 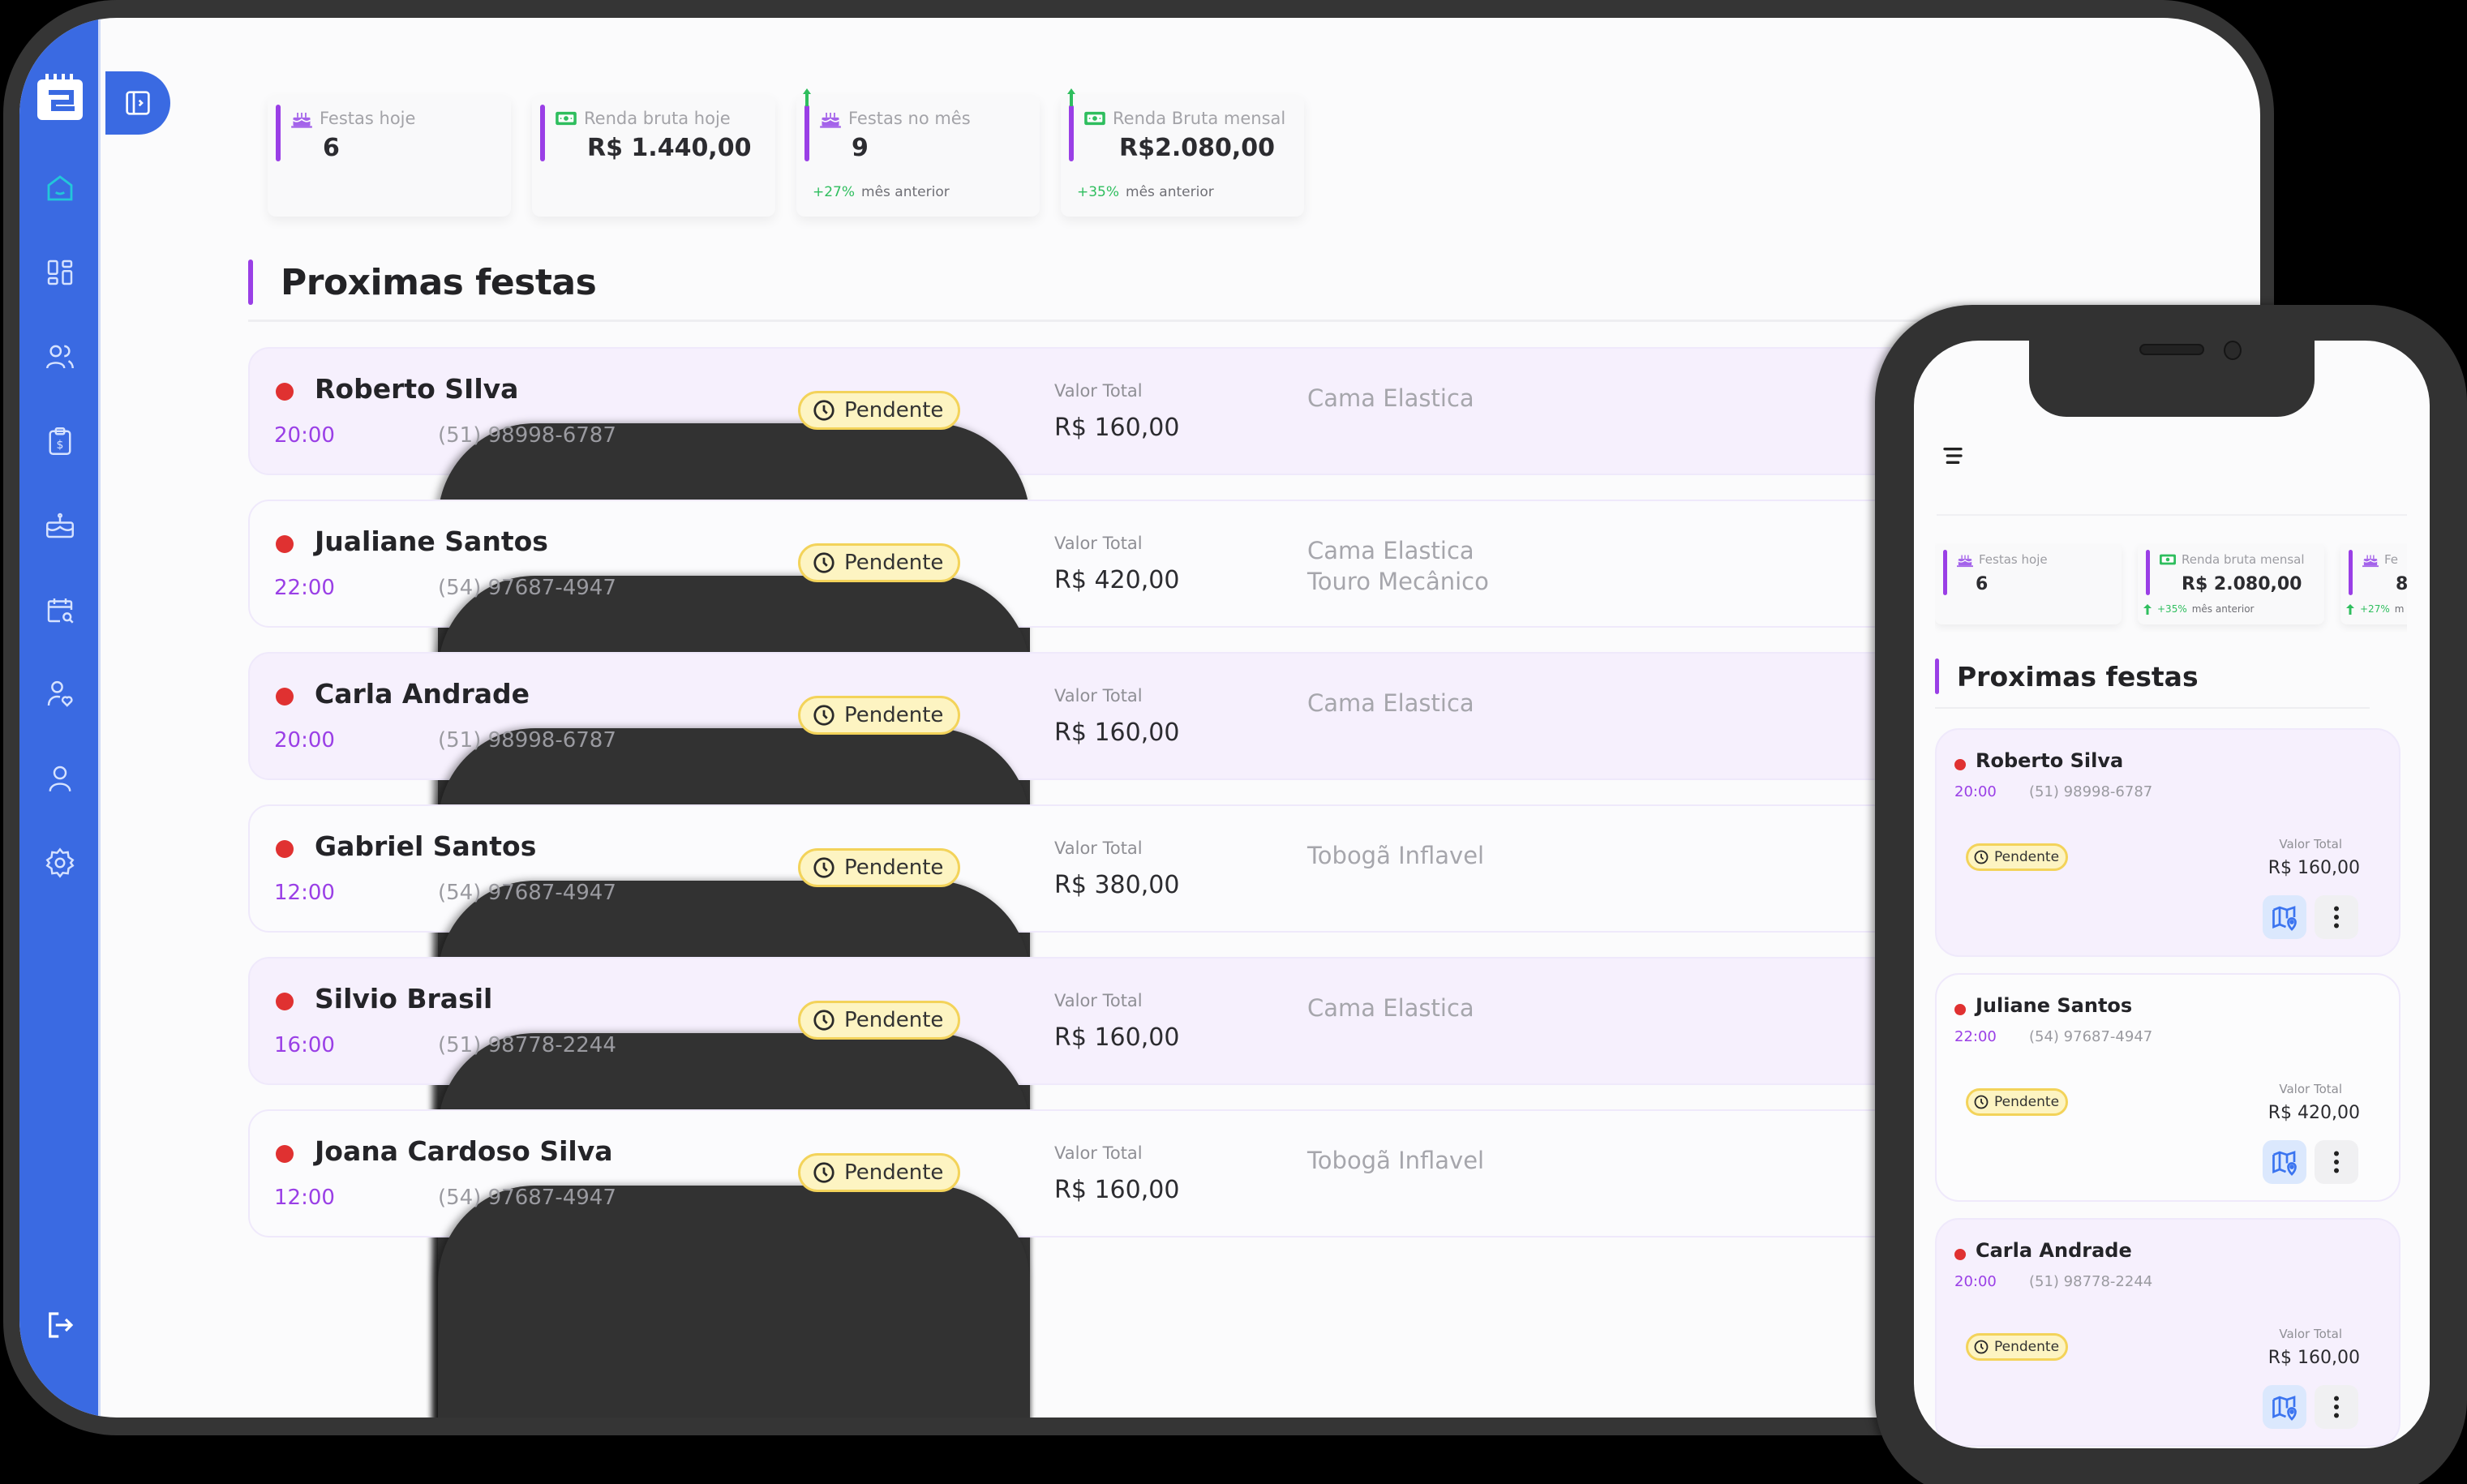 I want to click on sidebar-toggle-button, so click(x=137, y=103).